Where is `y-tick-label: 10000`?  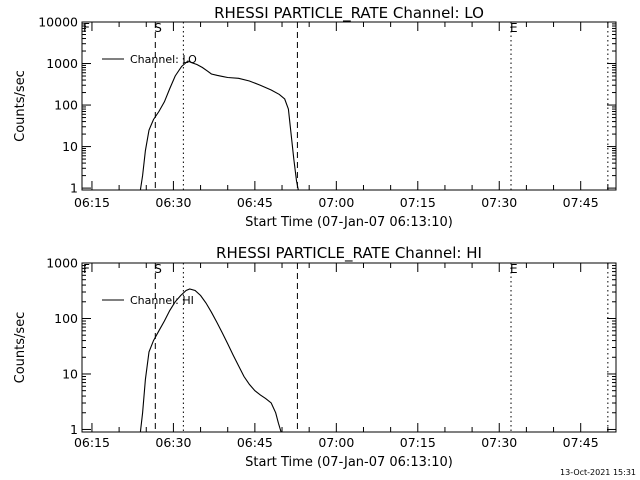
y-tick-label: 10000 is located at coordinates (58, 22).